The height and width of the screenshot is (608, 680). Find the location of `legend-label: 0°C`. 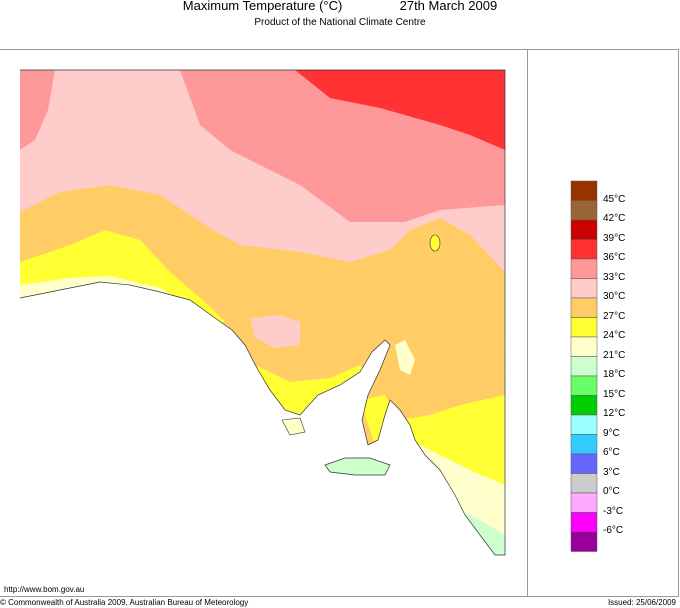

legend-label: 0°C is located at coordinates (611, 491).